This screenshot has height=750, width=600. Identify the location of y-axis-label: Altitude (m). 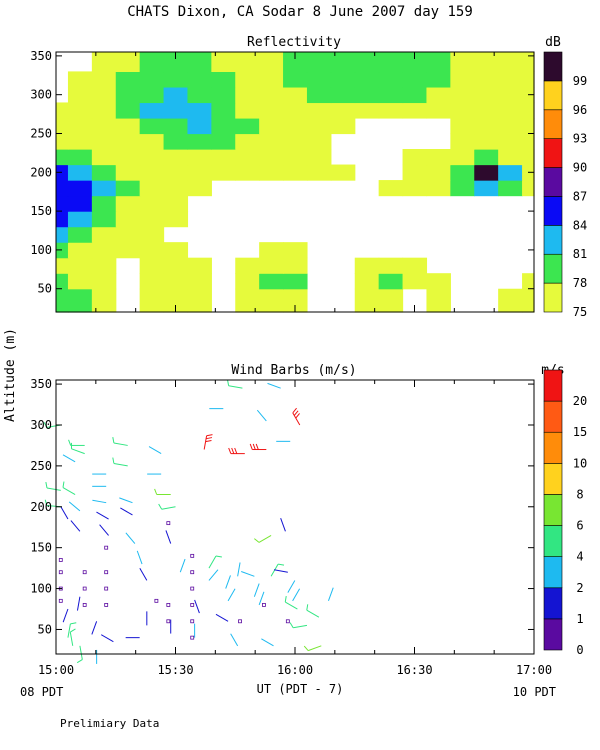
(10, 375).